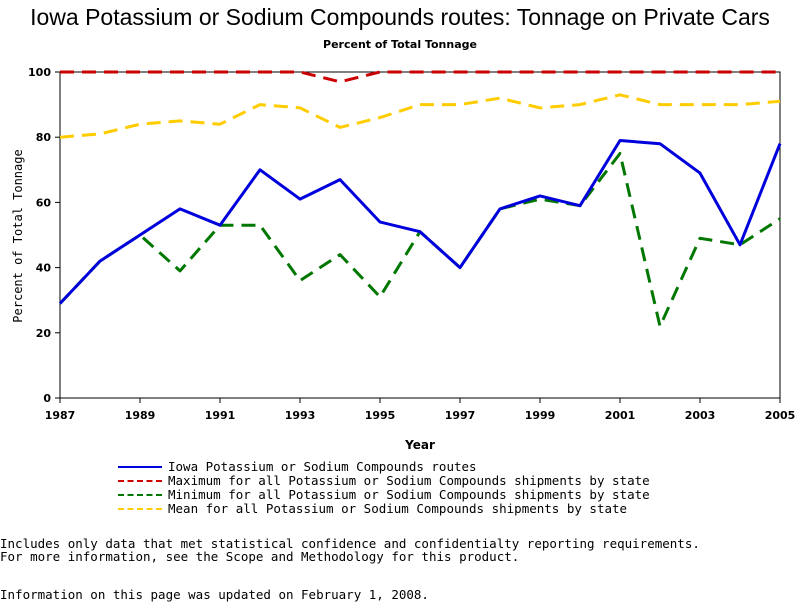 The width and height of the screenshot is (800, 602). What do you see at coordinates (18, 235) in the screenshot?
I see `y-axis-label: Percent of Total Tonnage` at bounding box center [18, 235].